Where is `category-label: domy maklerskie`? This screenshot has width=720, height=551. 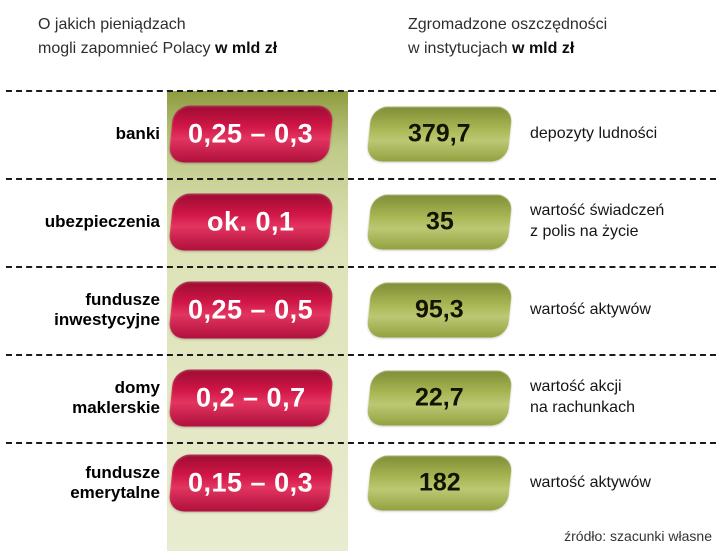
category-label: domy maklerskie is located at coordinates (116, 397).